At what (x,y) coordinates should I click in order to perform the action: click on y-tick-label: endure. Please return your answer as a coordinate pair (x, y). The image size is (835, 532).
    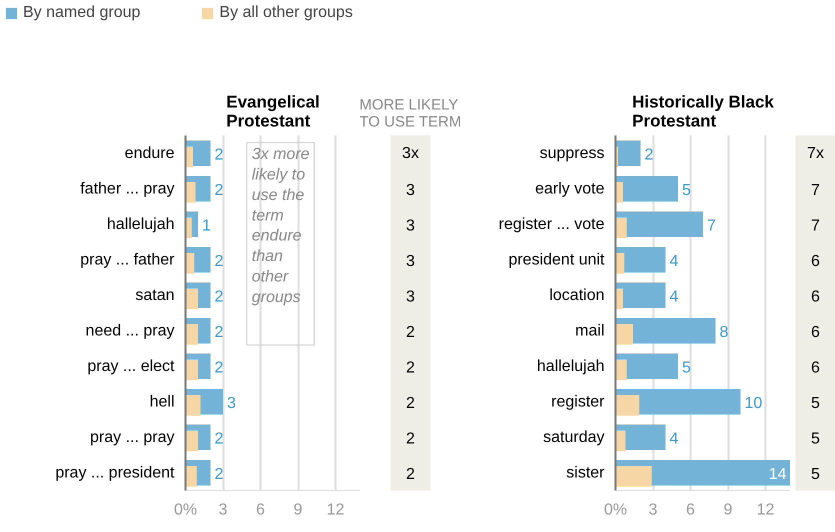
    Looking at the image, I should click on (149, 153).